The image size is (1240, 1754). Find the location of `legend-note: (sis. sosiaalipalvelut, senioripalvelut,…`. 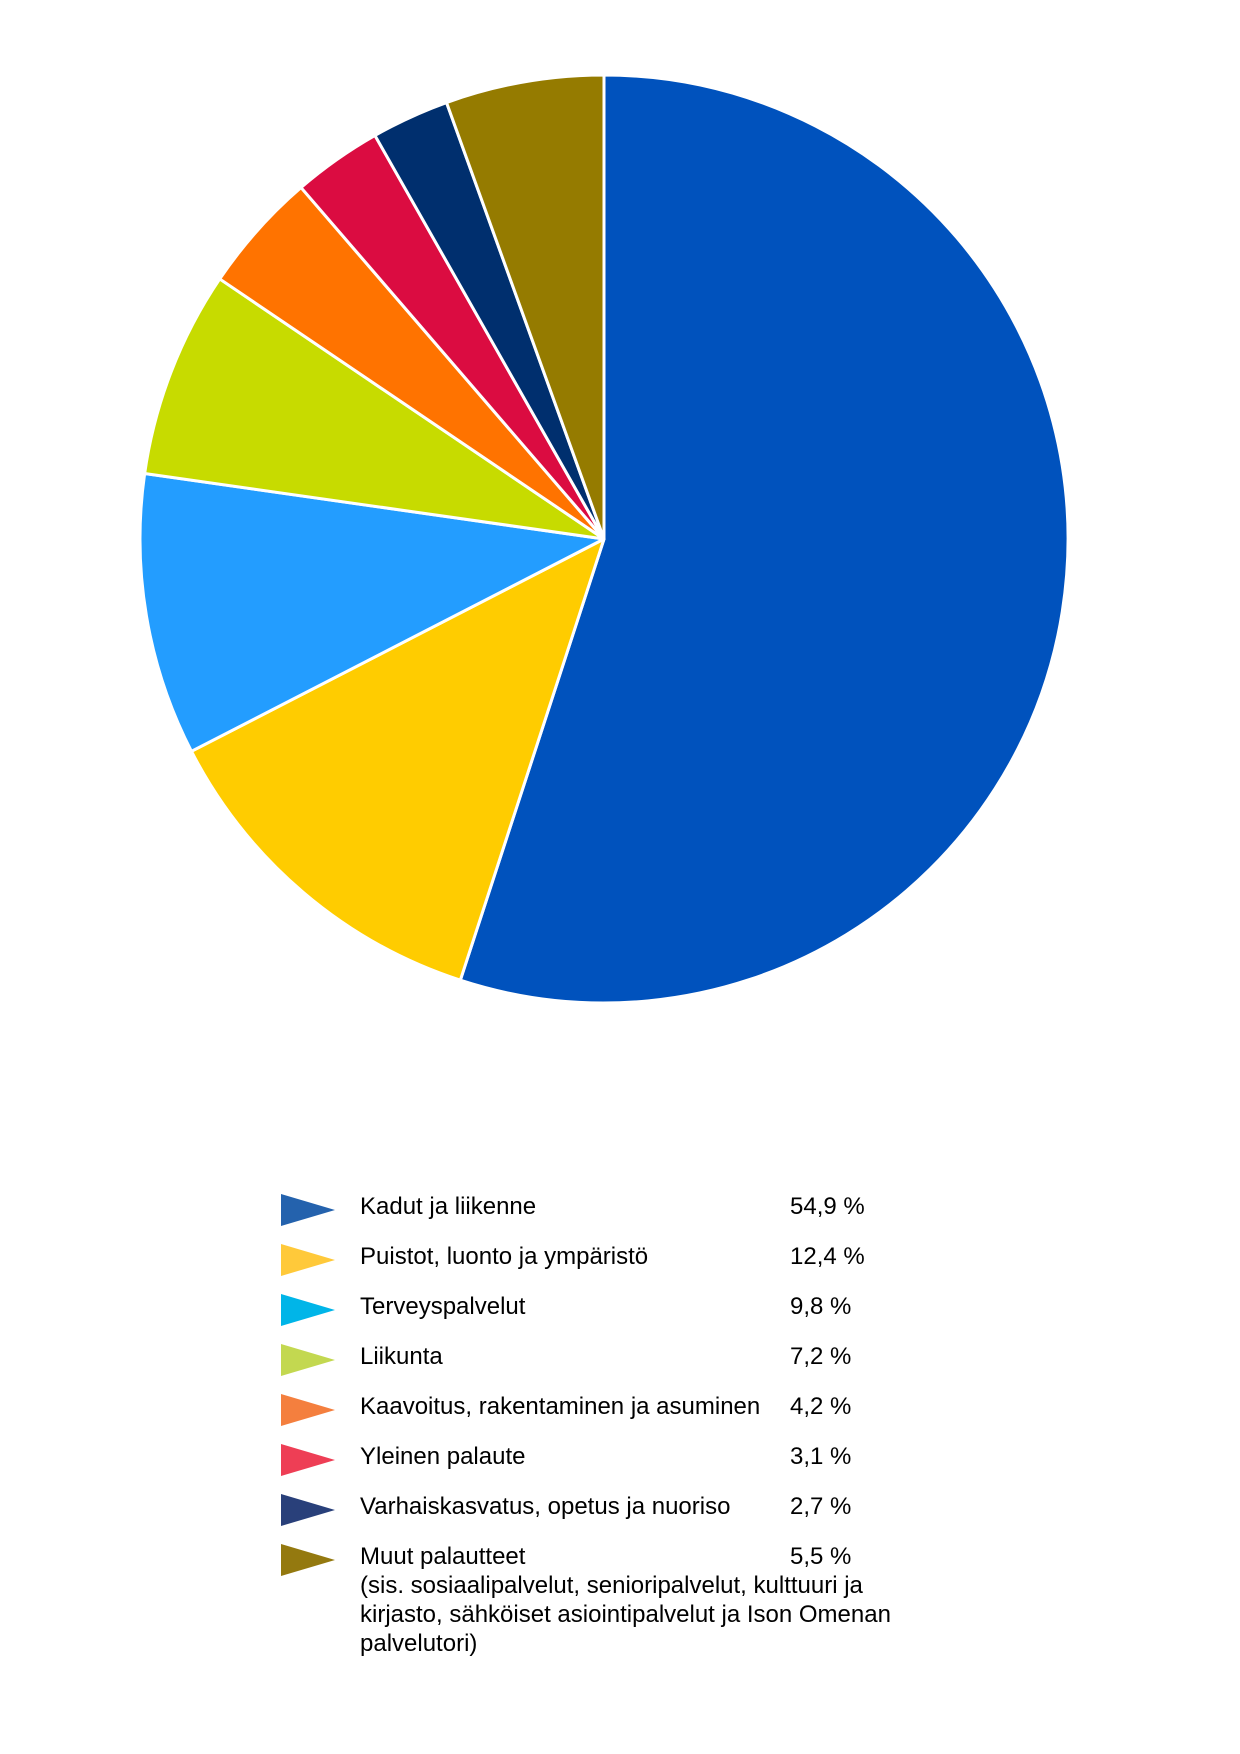

legend-note: (sis. sosiaalipalvelut, senioripalvelut,… is located at coordinates (625, 1614).